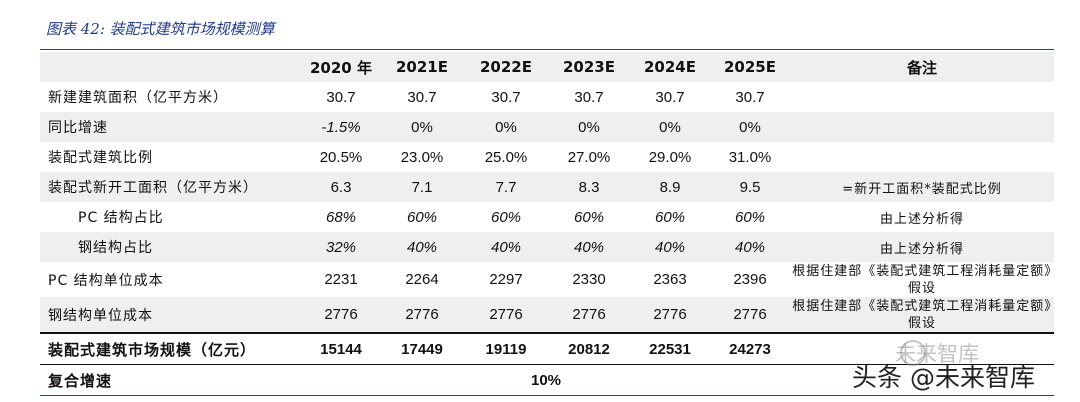 The width and height of the screenshot is (1080, 402). I want to click on row-label: 钢结构占比, so click(171, 247).